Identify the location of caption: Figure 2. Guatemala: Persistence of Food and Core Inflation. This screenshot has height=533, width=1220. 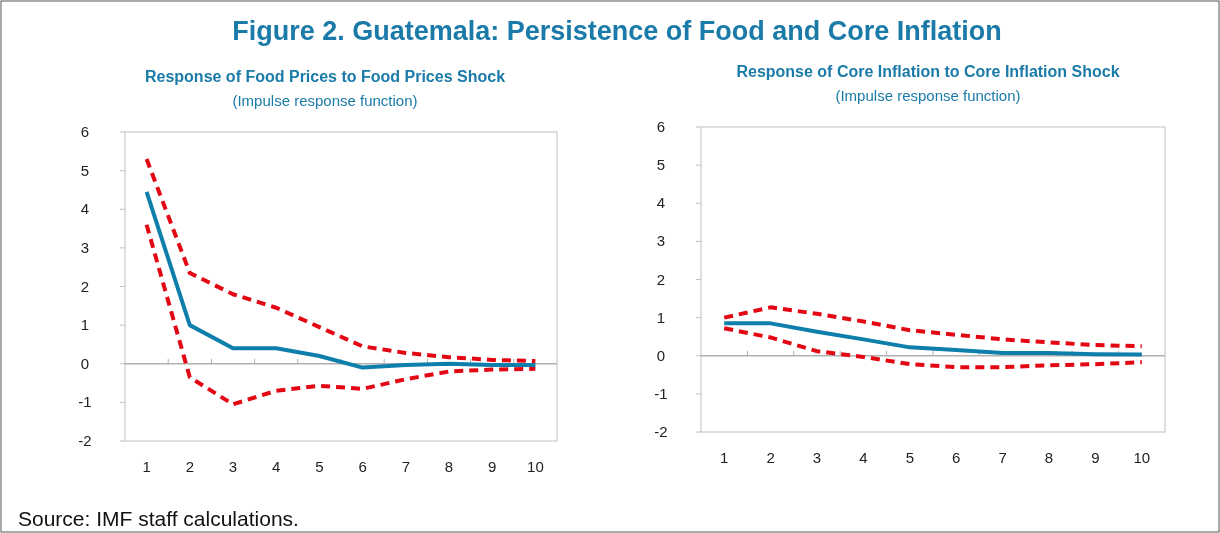
(617, 31).